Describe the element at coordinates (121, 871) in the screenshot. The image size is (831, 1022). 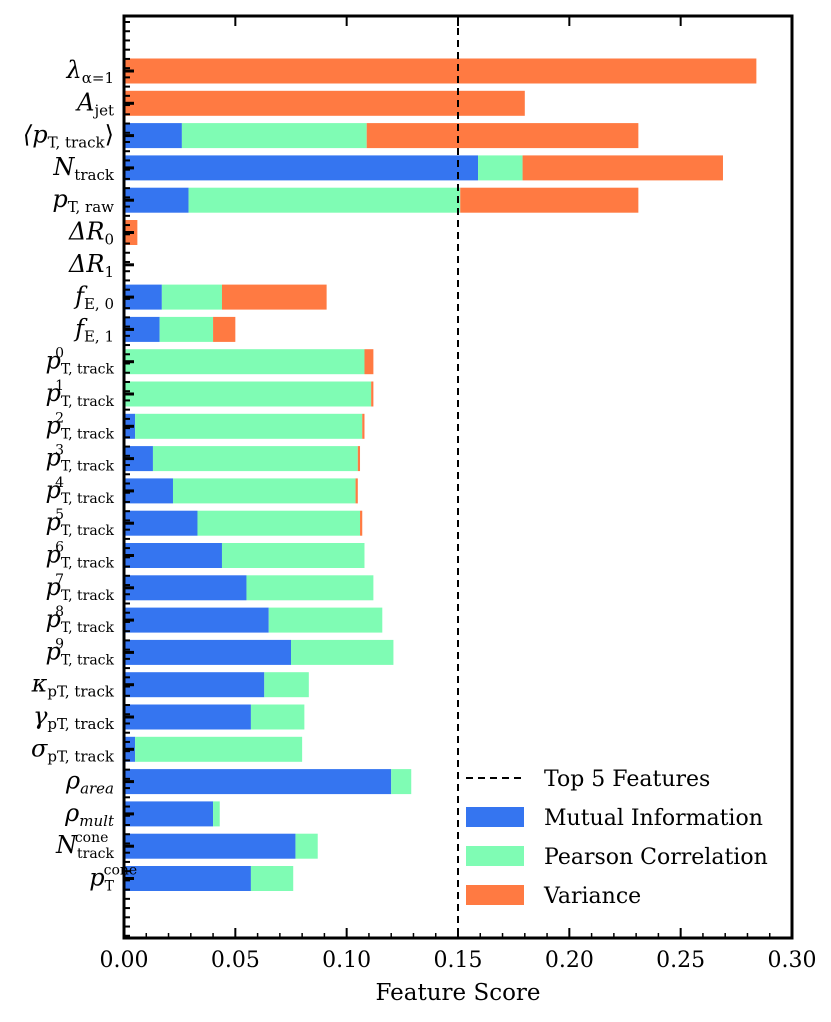
I see `y-tick-sup-25: cone` at that location.